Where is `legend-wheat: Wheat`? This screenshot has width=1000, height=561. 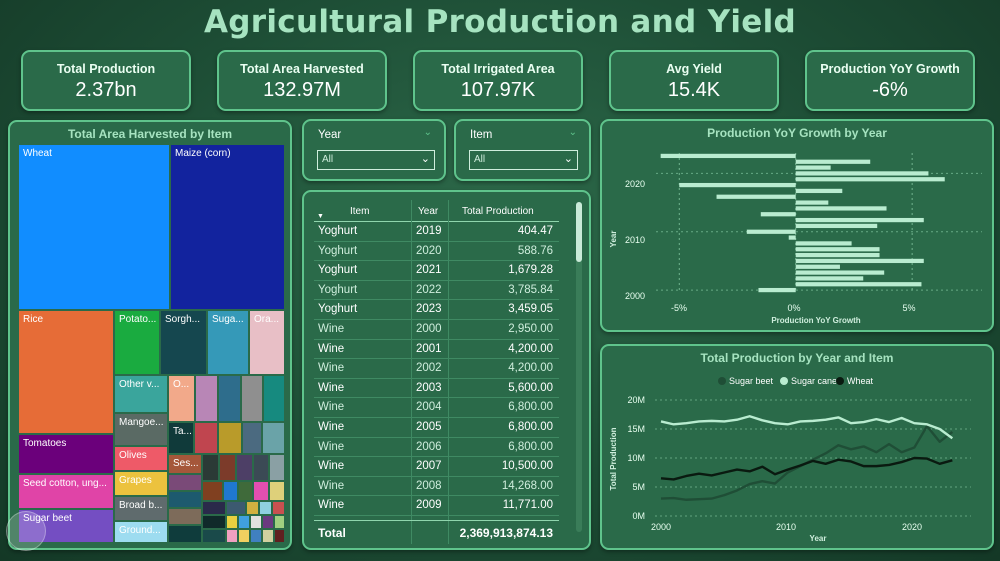
legend-wheat: Wheat is located at coordinates (860, 381).